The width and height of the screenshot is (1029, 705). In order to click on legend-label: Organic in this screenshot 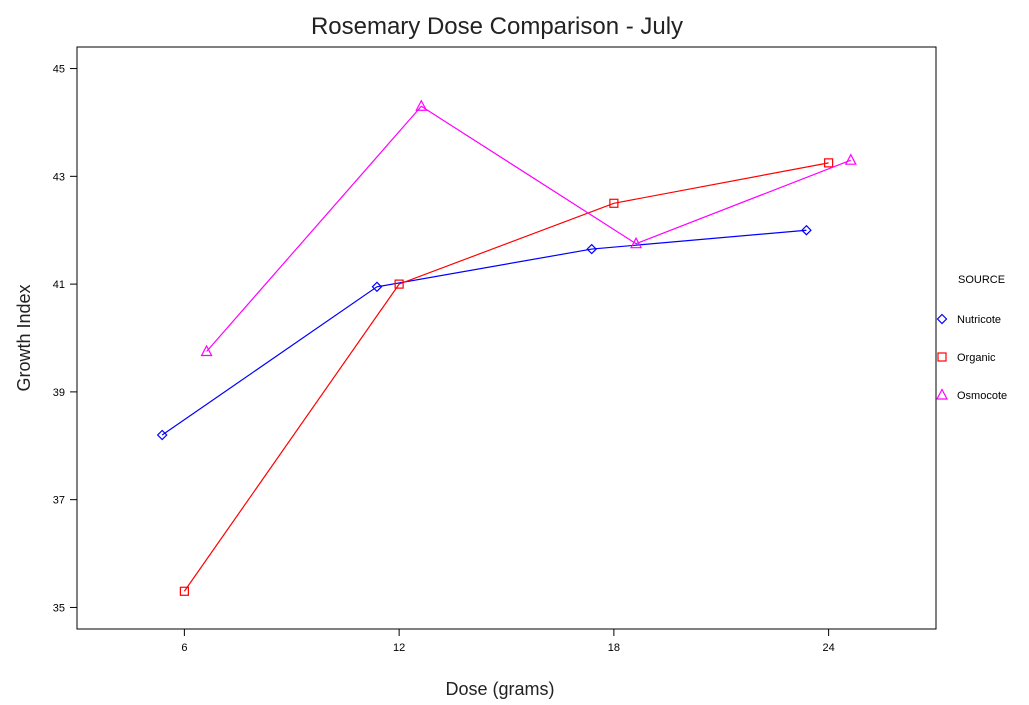, I will do `click(976, 358)`.